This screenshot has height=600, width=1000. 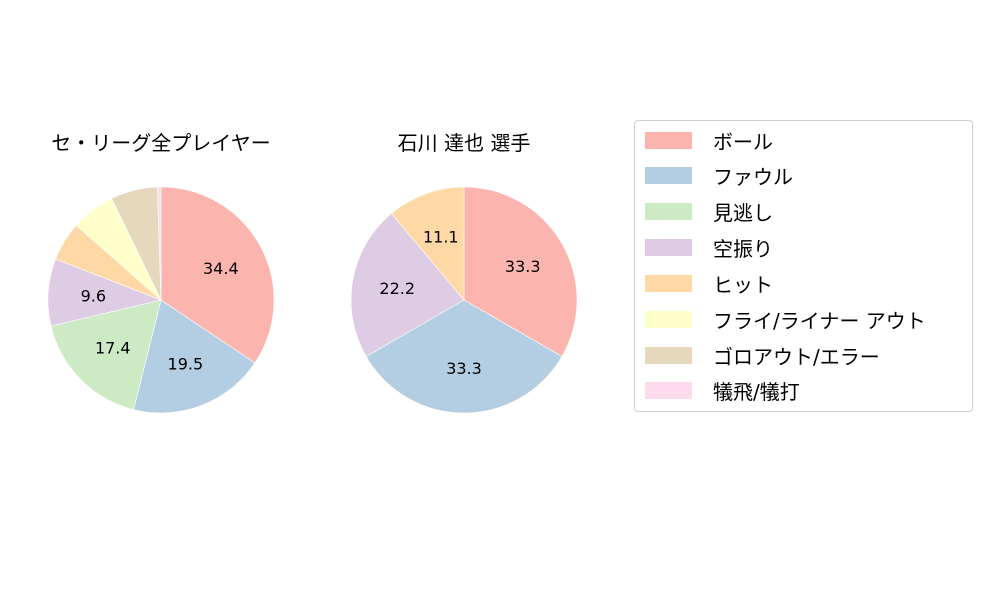 What do you see at coordinates (756, 391) in the screenshot?
I see `legend-label: 犠飛/犠打` at bounding box center [756, 391].